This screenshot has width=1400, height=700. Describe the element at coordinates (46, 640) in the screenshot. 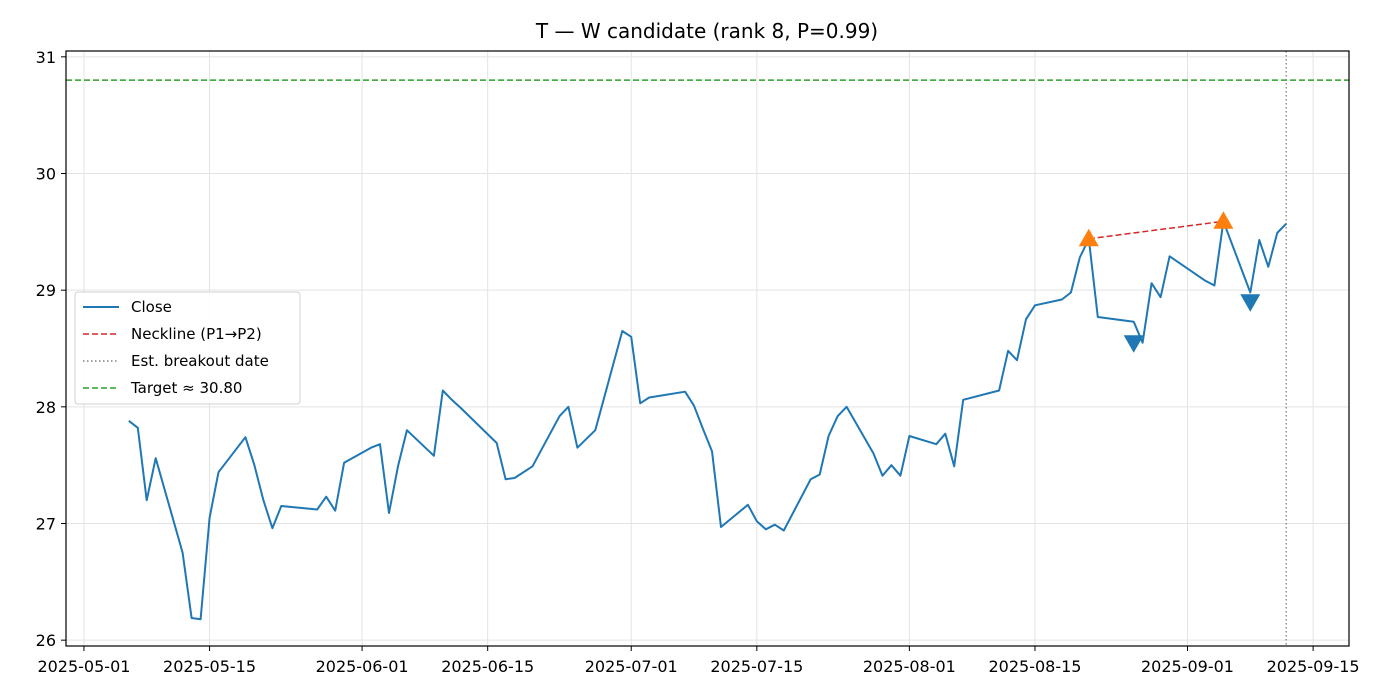

I see `y-tick-label: 26` at that location.